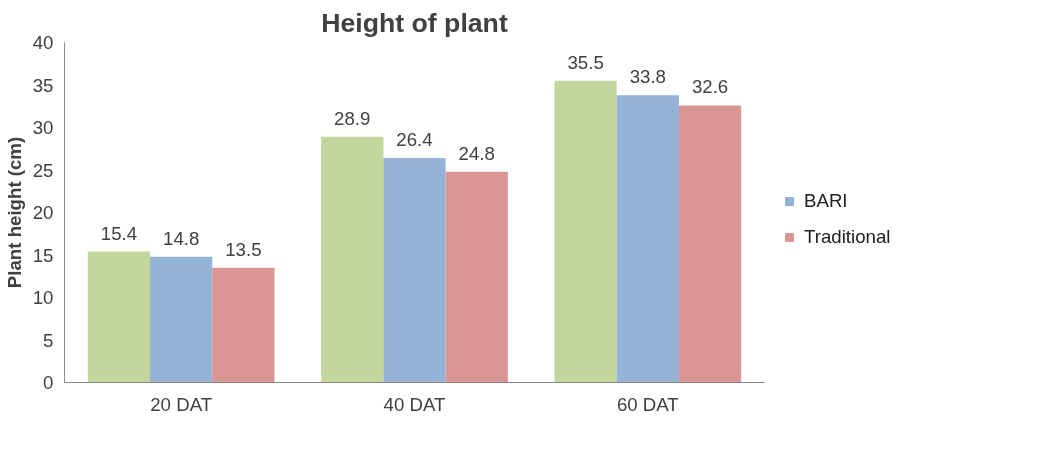 The width and height of the screenshot is (1039, 466). Describe the element at coordinates (43, 212) in the screenshot. I see `y-tick-label: 20` at that location.